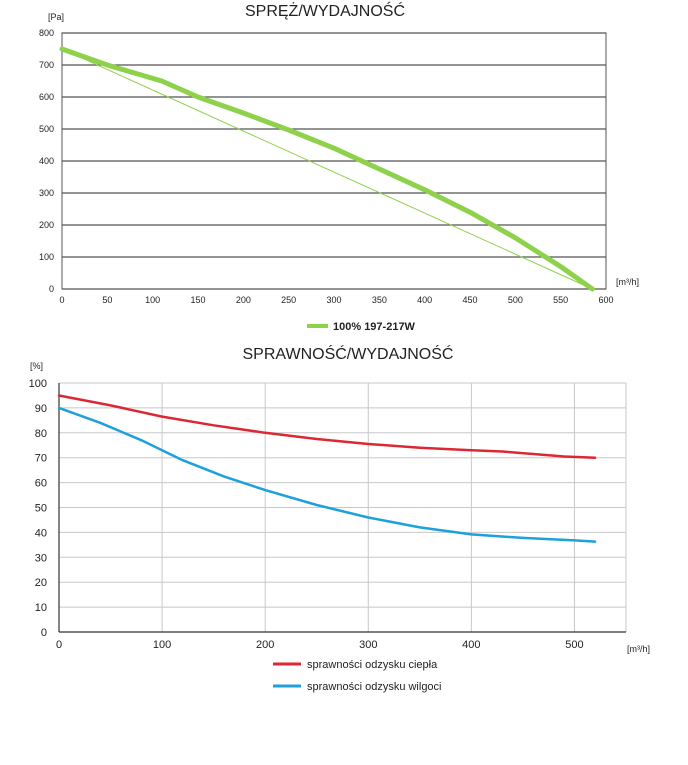 The height and width of the screenshot is (765, 688). Describe the element at coordinates (41, 608) in the screenshot. I see `y-tick-label: 10` at that location.